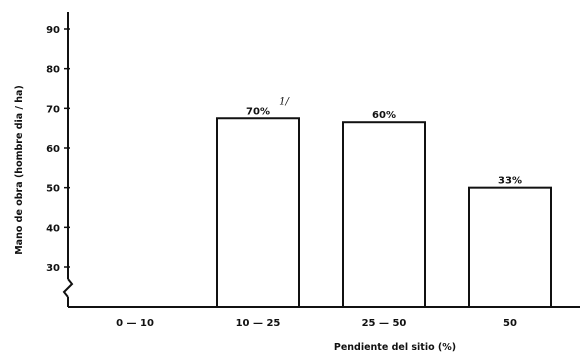 The height and width of the screenshot is (355, 581). What do you see at coordinates (395, 347) in the screenshot?
I see `x-axis-title: Pendiente del sitio (%)` at bounding box center [395, 347].